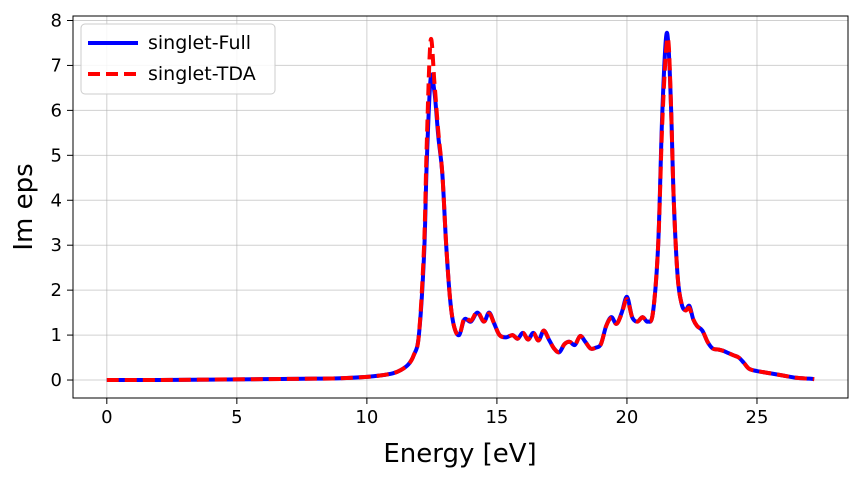  I want to click on x-tick-label: 0, so click(106, 417).